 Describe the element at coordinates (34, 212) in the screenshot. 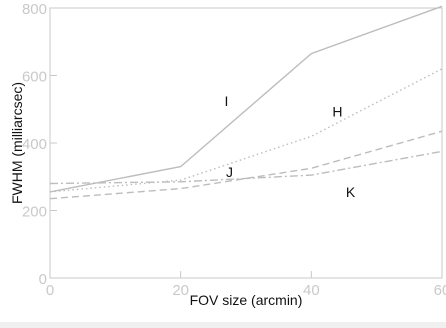

I see `y-tick-label: 200` at that location.